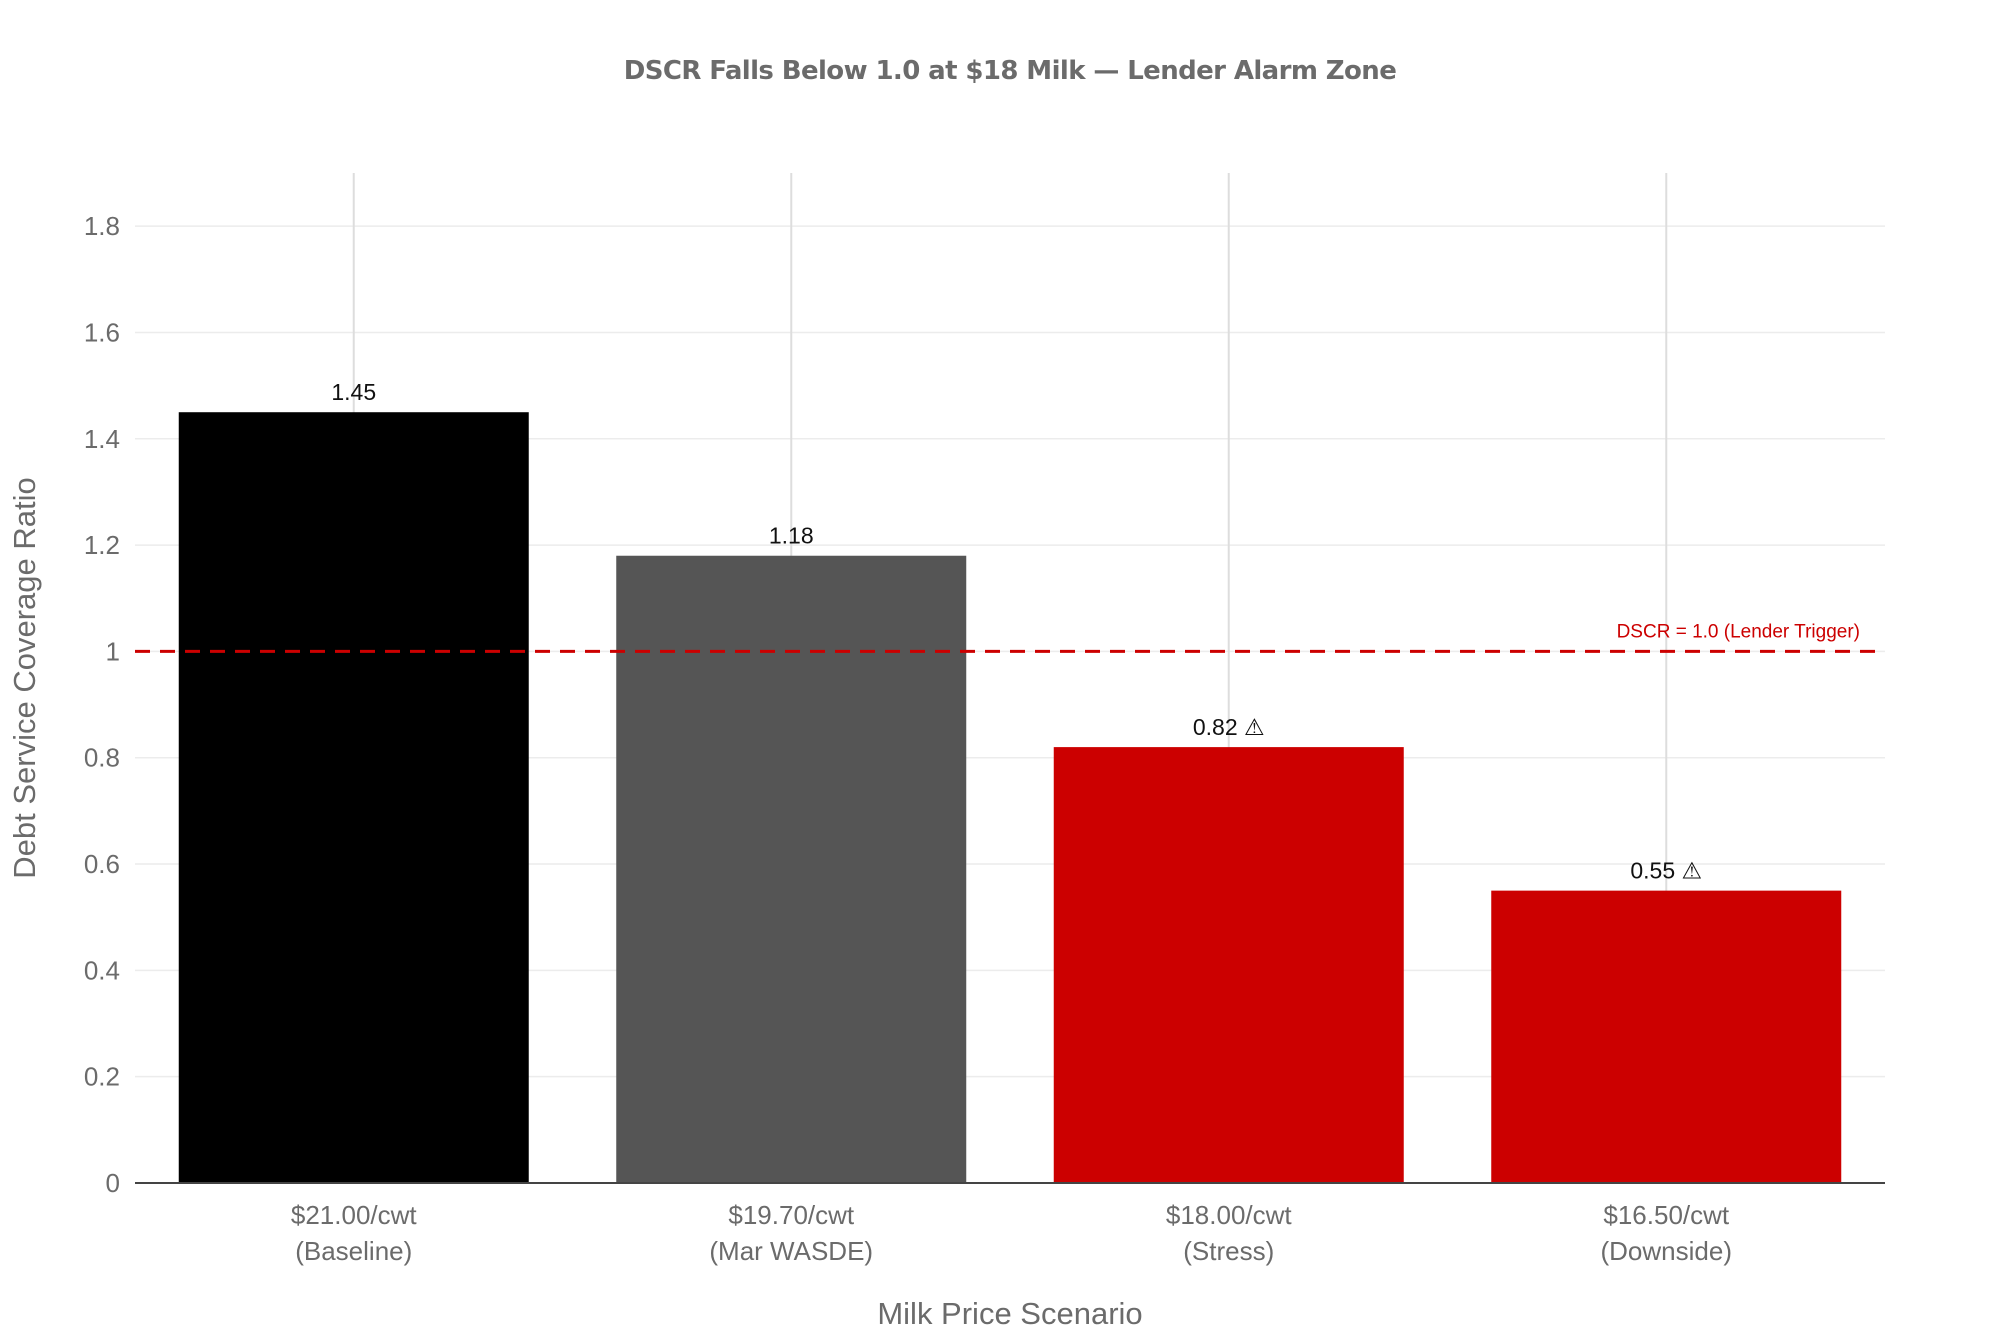 This screenshot has width=2000, height=1333. What do you see at coordinates (113, 1183) in the screenshot?
I see `y-tick-label: 0` at bounding box center [113, 1183].